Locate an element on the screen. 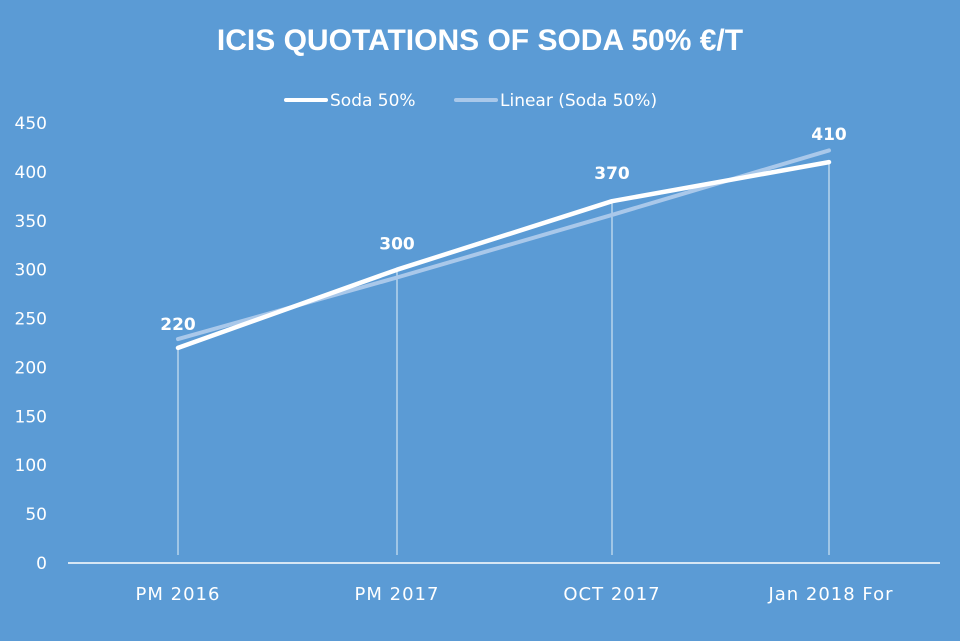 The image size is (960, 641). y-tick-label: 300 is located at coordinates (31, 271).